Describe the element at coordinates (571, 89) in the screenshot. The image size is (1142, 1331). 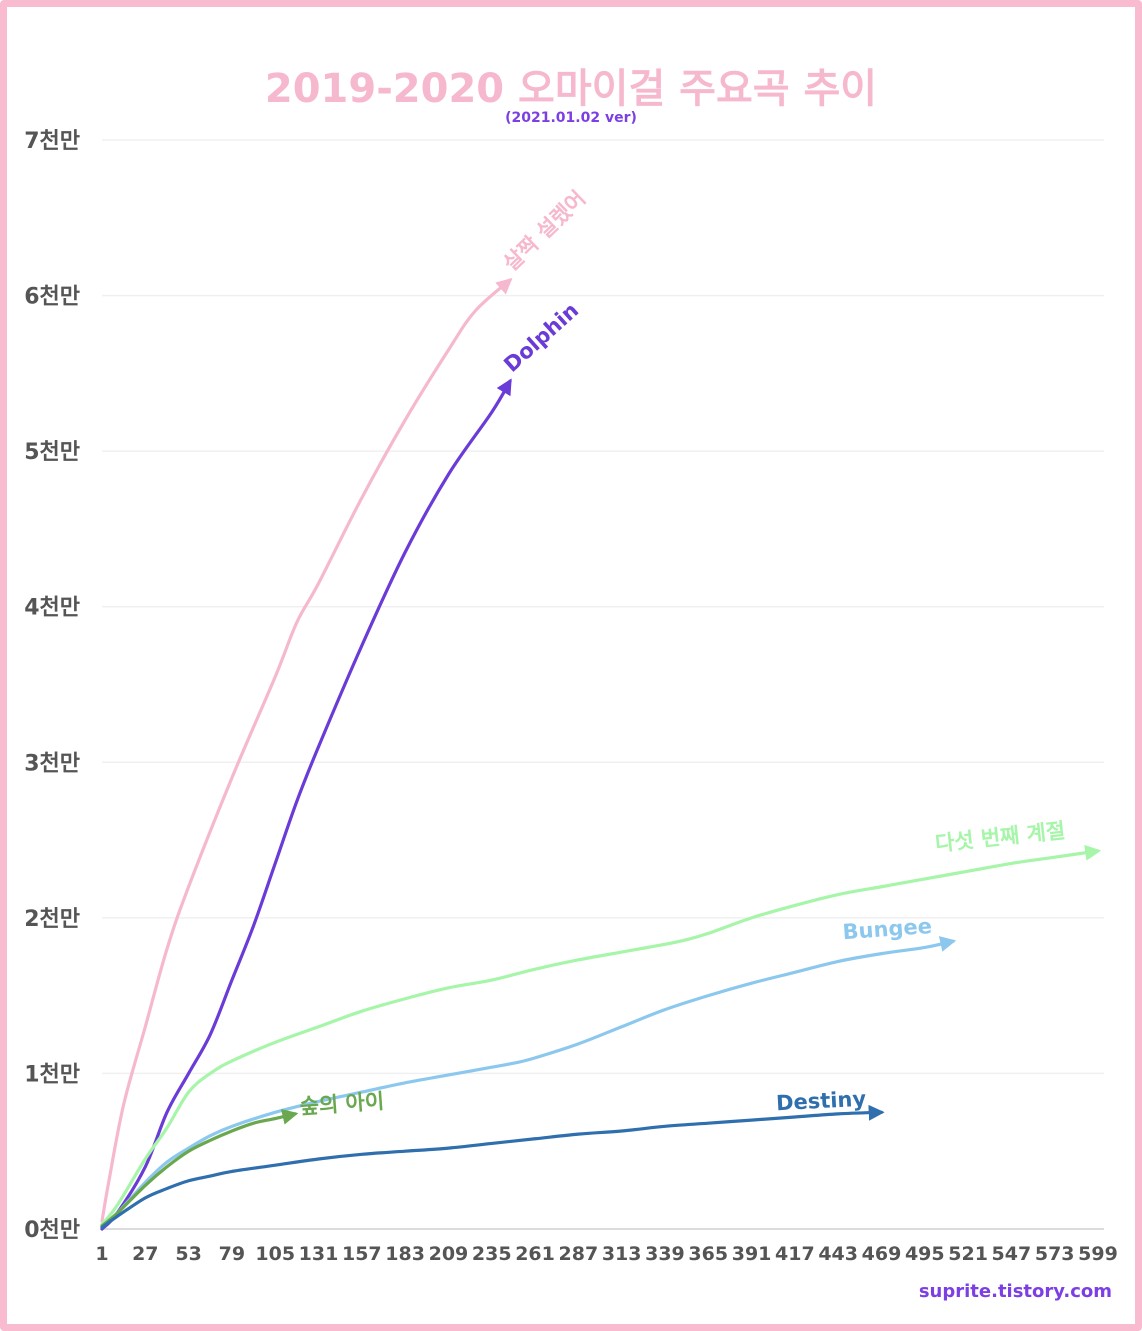
I see `chart-title: 2019-2020 오마이걸 주요곡 추이` at that location.